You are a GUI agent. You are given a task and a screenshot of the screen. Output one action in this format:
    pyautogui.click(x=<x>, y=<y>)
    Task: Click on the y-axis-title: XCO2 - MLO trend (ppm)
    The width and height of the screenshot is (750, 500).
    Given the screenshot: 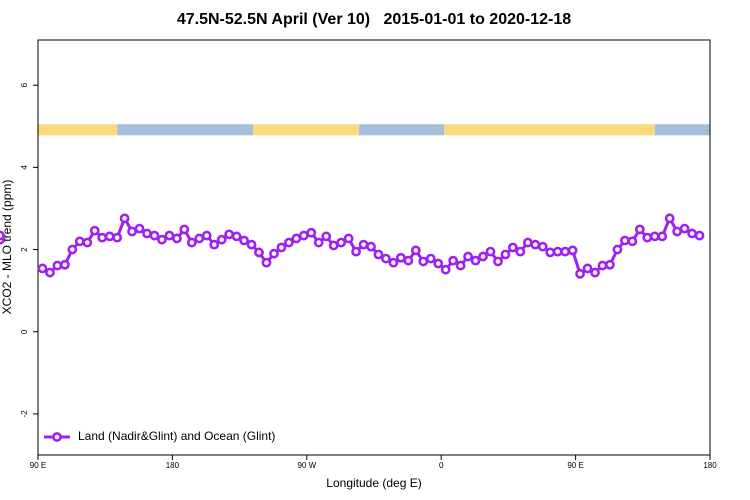 What is the action you would take?
    pyautogui.click(x=7, y=247)
    